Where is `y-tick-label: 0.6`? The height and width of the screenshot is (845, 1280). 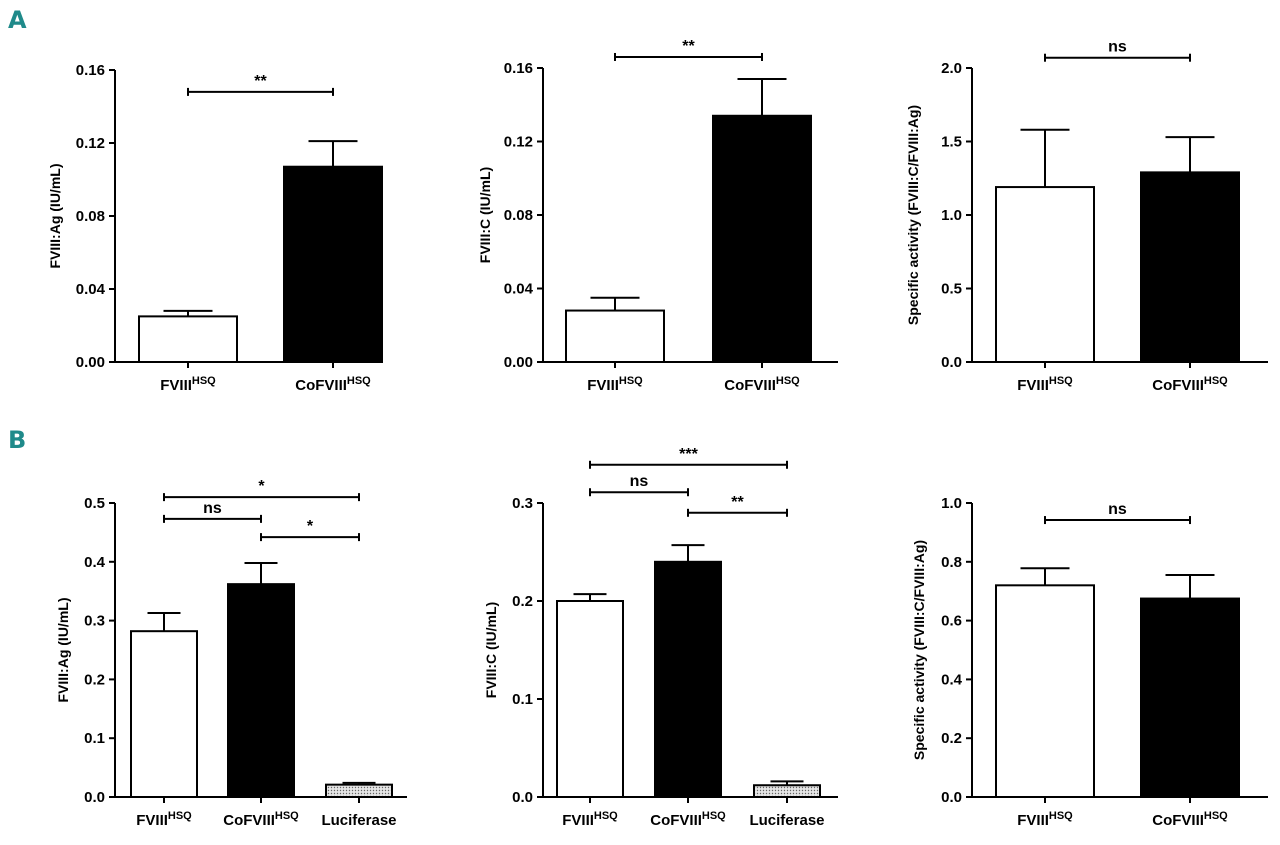
y-tick-label: 0.6 is located at coordinates (951, 621).